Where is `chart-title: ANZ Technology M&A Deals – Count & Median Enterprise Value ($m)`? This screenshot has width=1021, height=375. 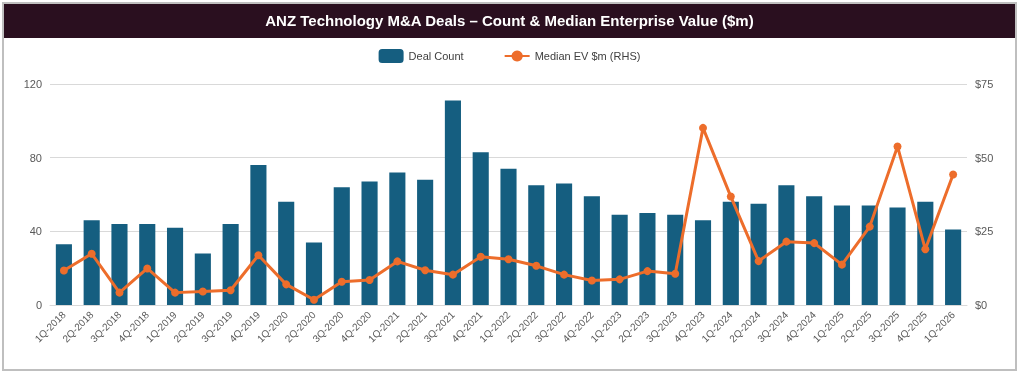
chart-title: ANZ Technology M&A Deals – Count & Median Enterprise Value ($m) is located at coordinates (509, 21).